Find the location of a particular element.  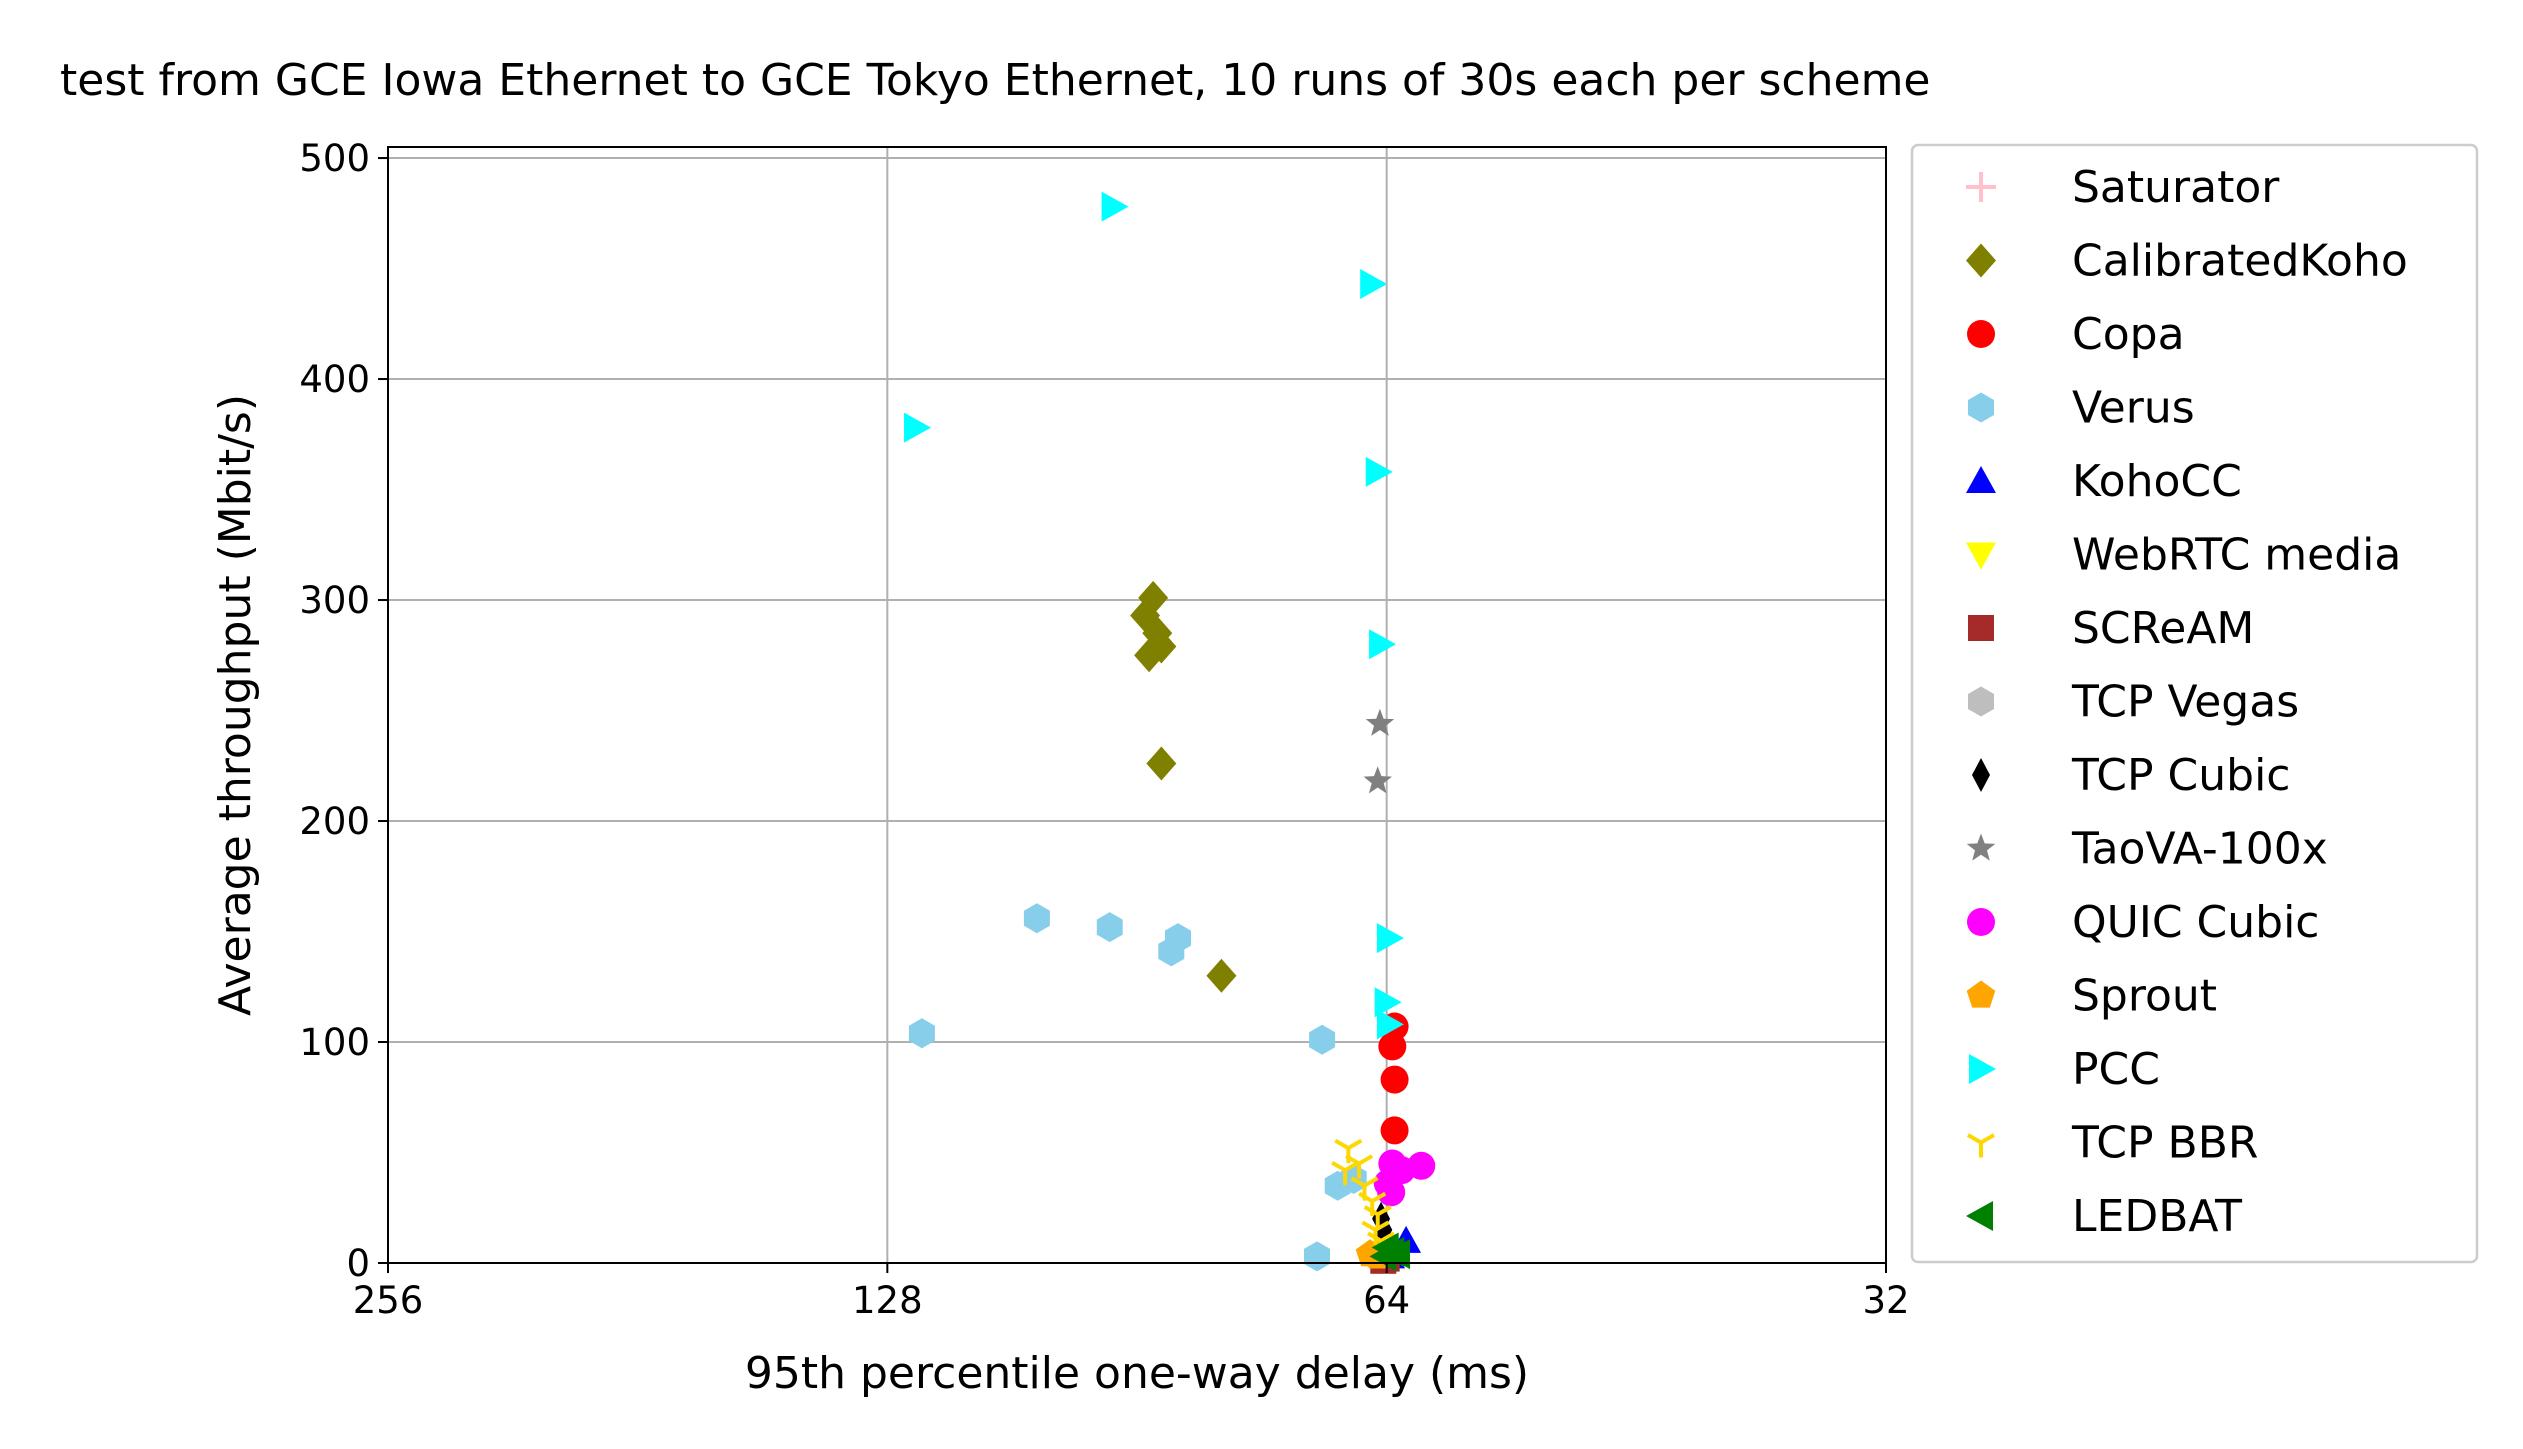

y-tick-label: 200 is located at coordinates (334, 821).